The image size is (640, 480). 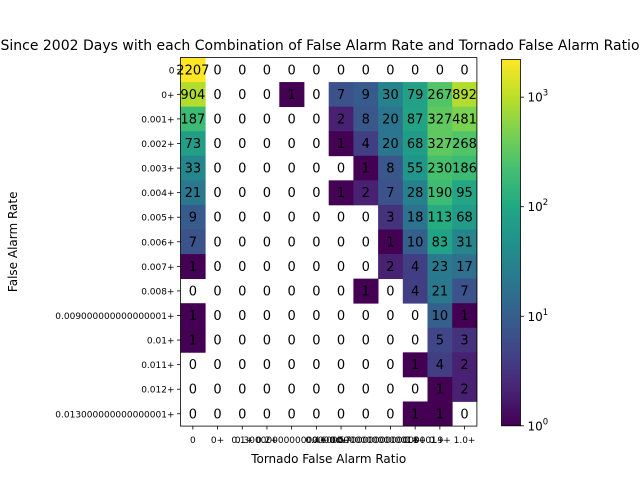 I want to click on cell-value-label: 23, so click(x=440, y=267).